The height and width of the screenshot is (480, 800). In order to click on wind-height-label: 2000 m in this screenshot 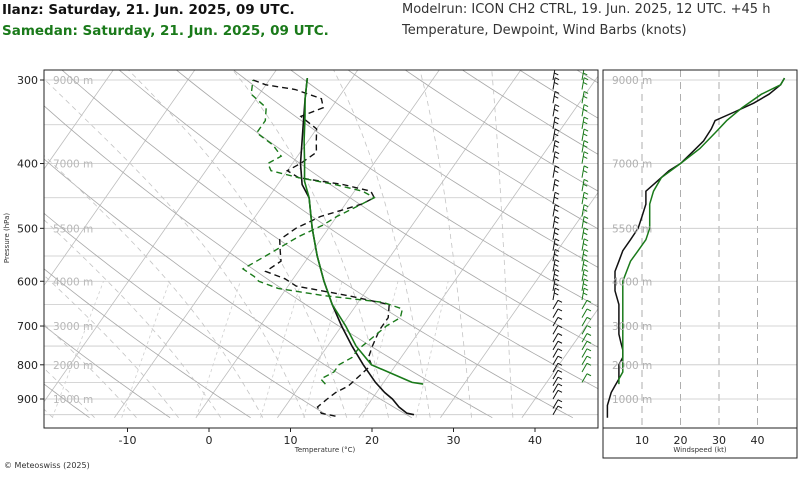, I will do `click(632, 366)`.